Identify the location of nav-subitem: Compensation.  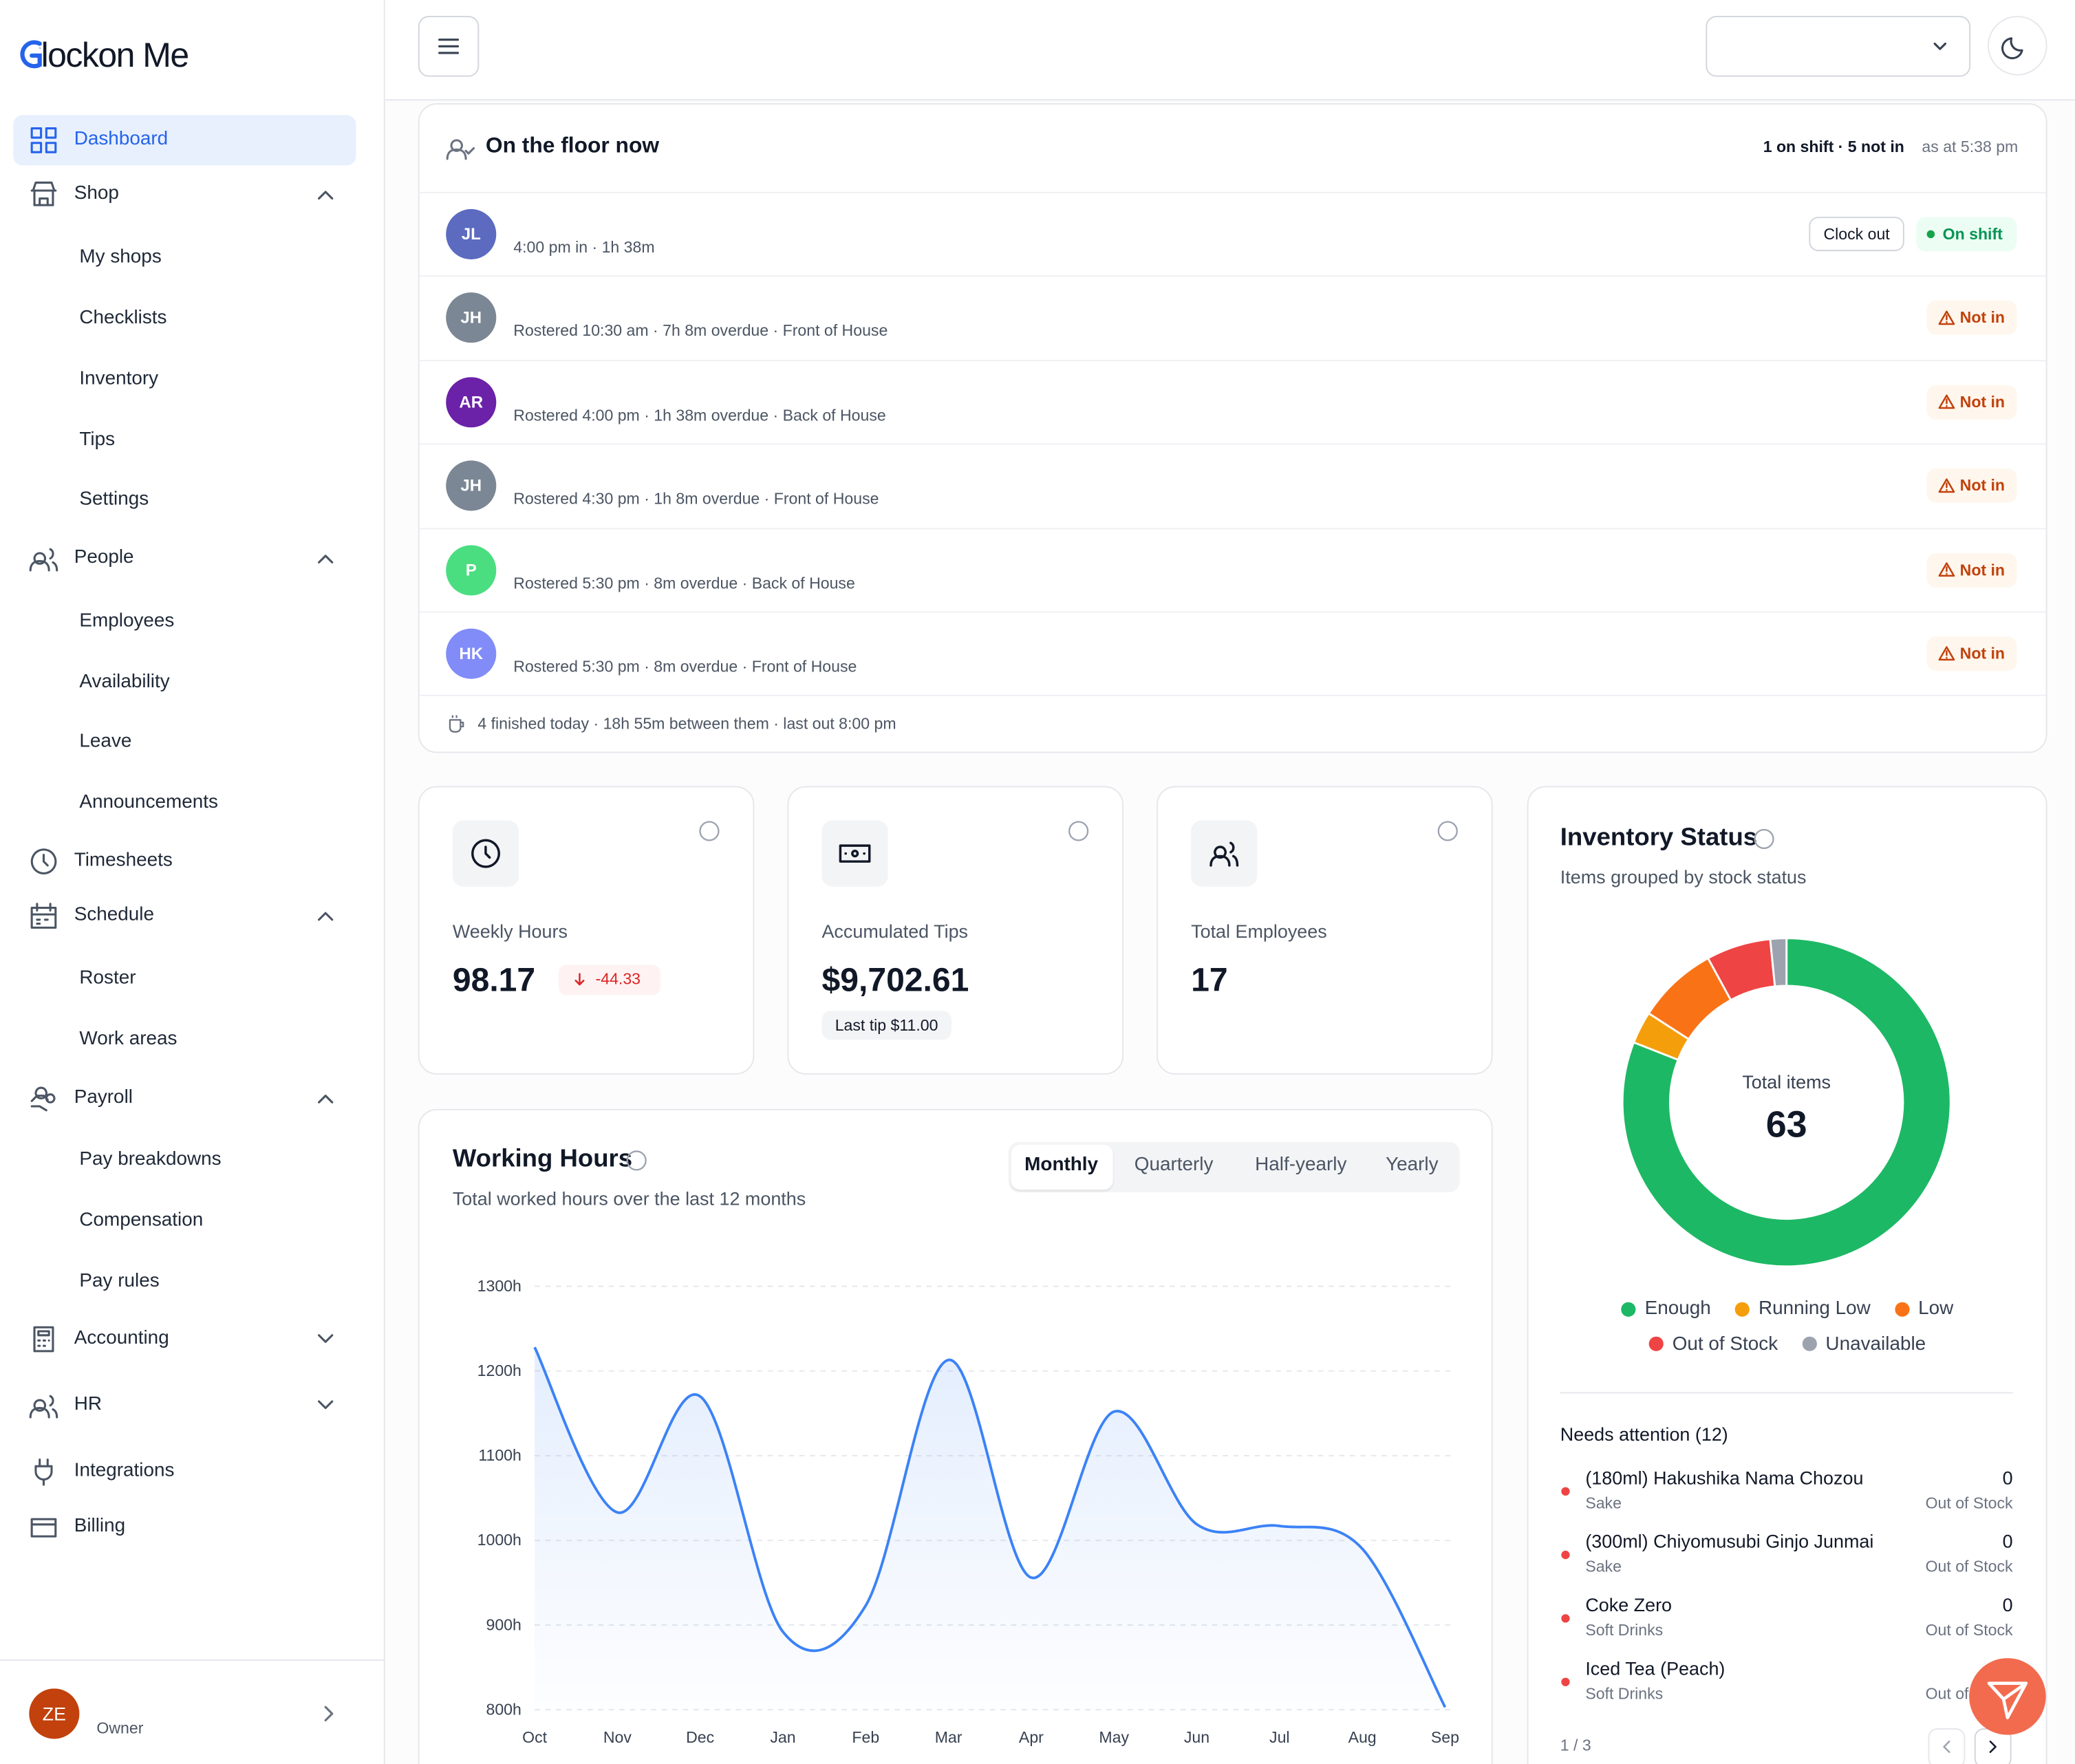
(141, 1220).